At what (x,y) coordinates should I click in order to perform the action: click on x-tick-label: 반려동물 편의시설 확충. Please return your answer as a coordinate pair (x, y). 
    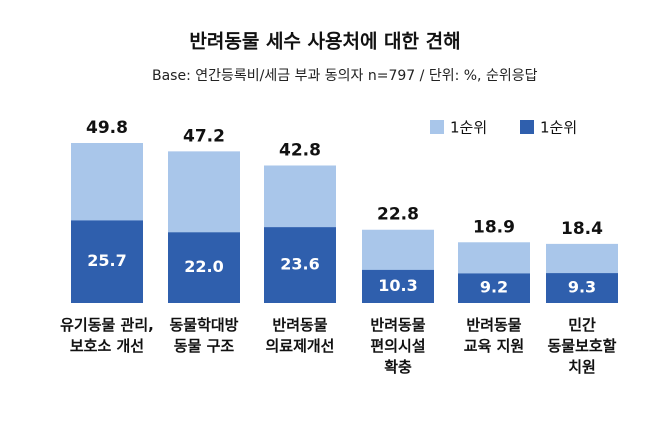
    Looking at the image, I should click on (397, 346).